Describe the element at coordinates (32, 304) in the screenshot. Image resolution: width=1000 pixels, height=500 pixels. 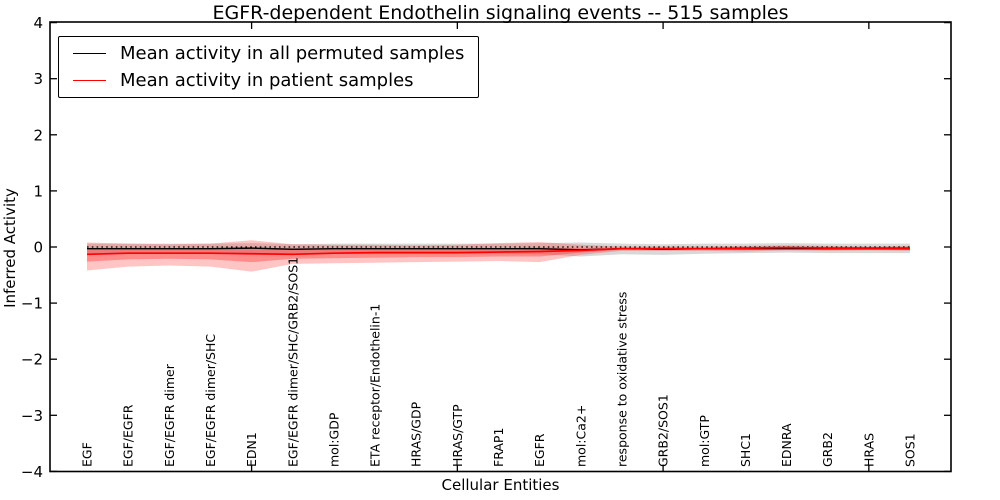
I see `y-tick-label: −1` at that location.